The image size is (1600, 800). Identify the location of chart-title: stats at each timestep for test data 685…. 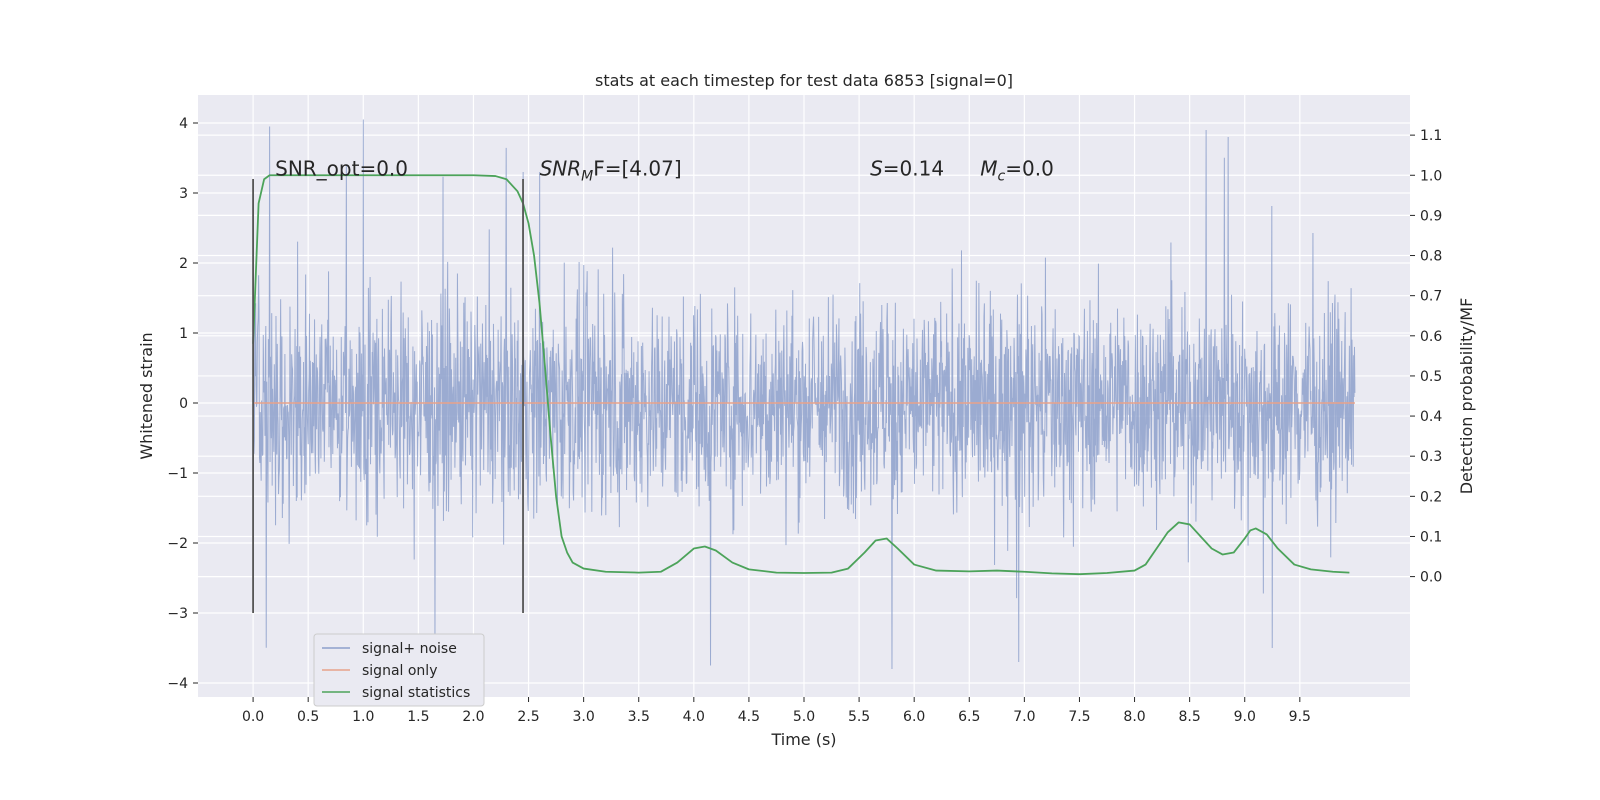
(804, 80).